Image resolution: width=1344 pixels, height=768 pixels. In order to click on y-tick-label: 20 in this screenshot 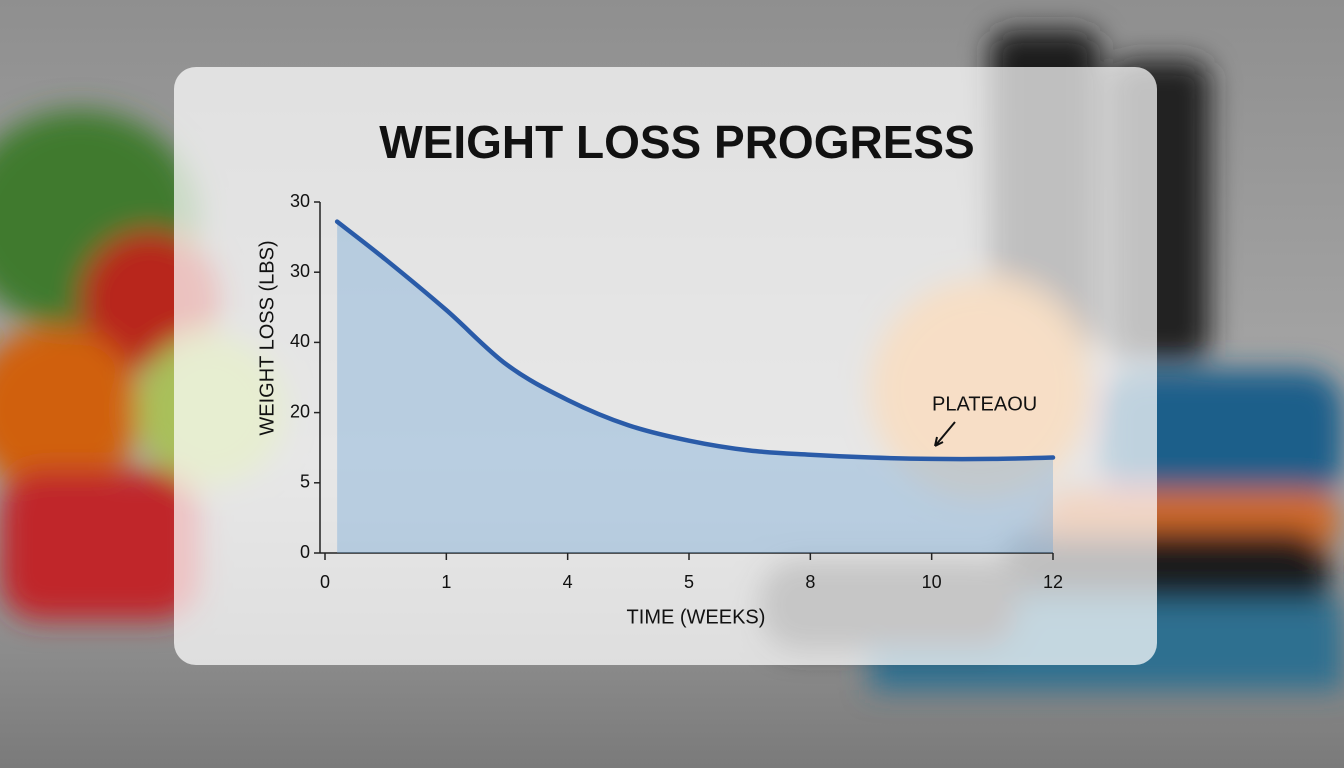, I will do `click(300, 411)`.